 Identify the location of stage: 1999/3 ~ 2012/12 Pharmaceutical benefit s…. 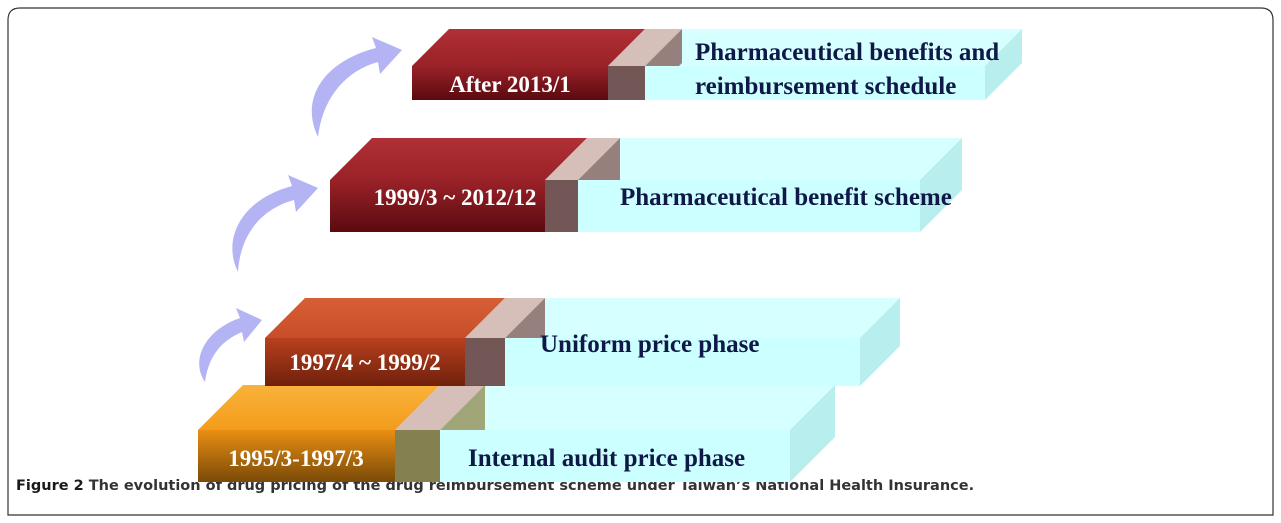
(646, 185).